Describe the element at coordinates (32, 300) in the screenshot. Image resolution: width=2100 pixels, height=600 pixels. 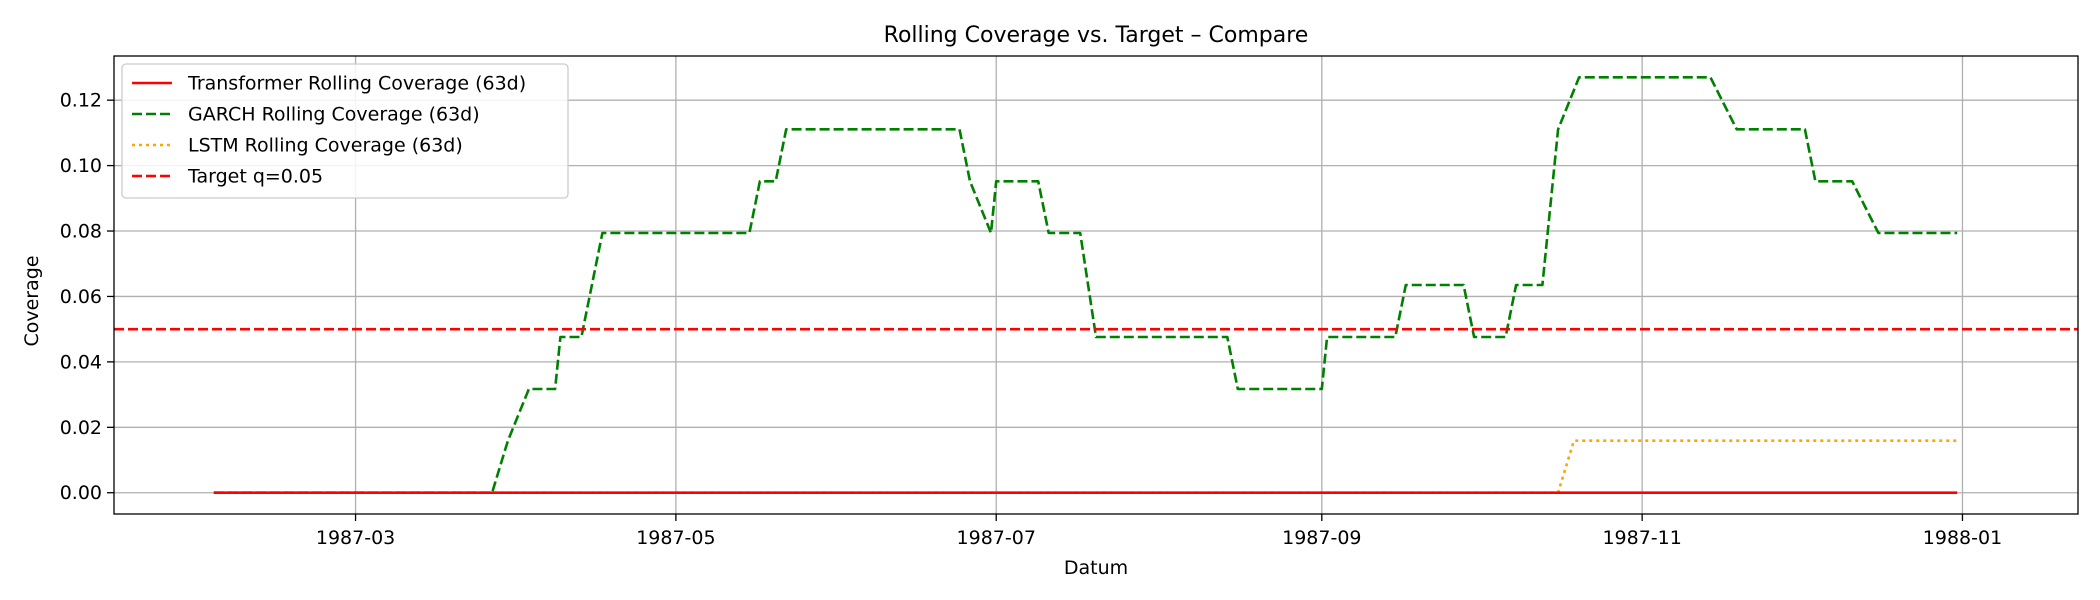
I see `y-axis-label: Coverage` at that location.